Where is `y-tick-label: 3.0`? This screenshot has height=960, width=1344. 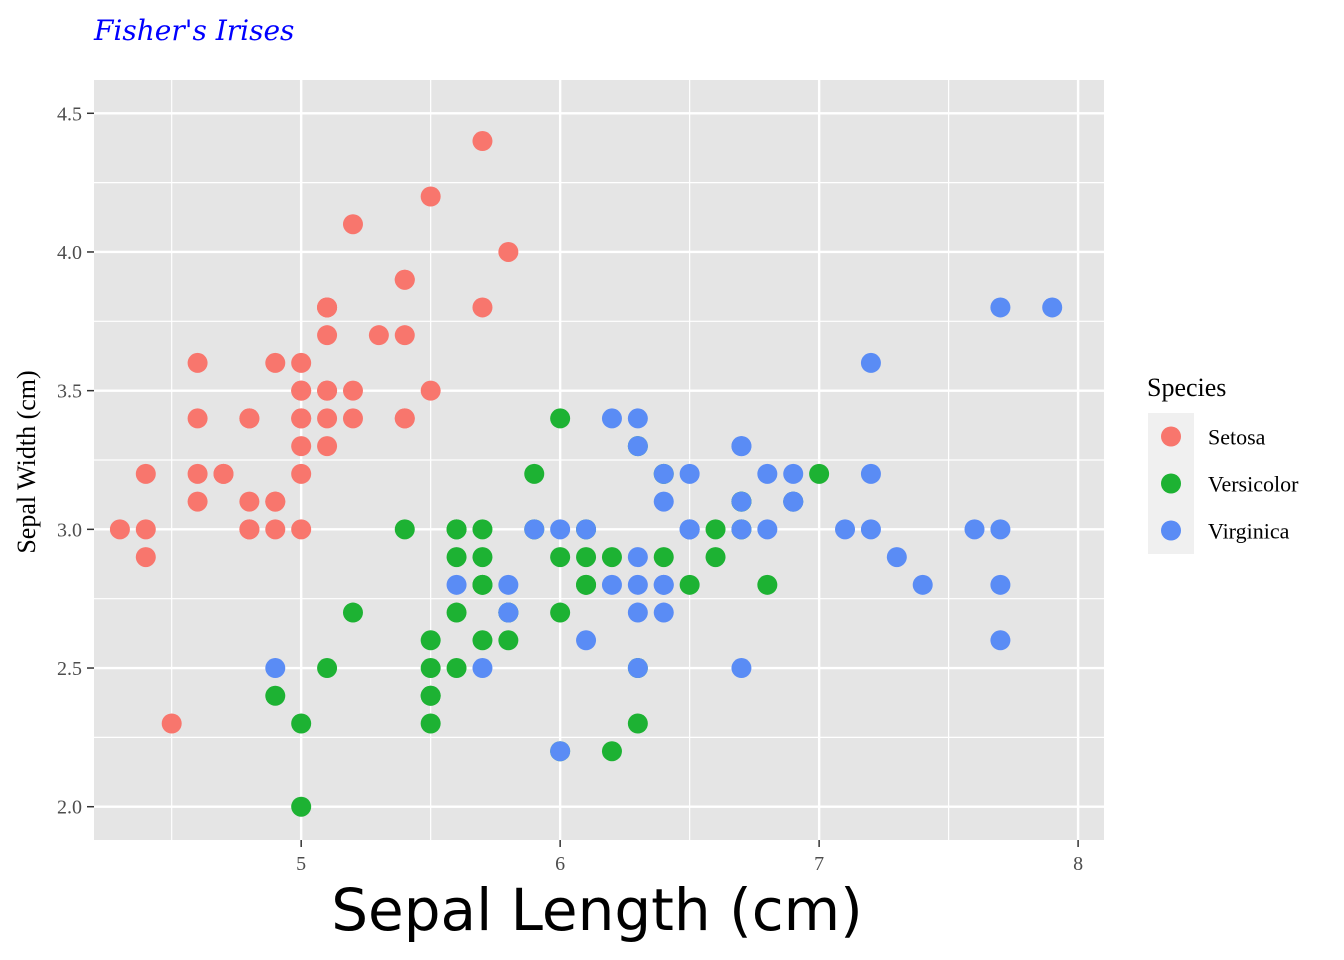 y-tick-label: 3.0 is located at coordinates (69, 530).